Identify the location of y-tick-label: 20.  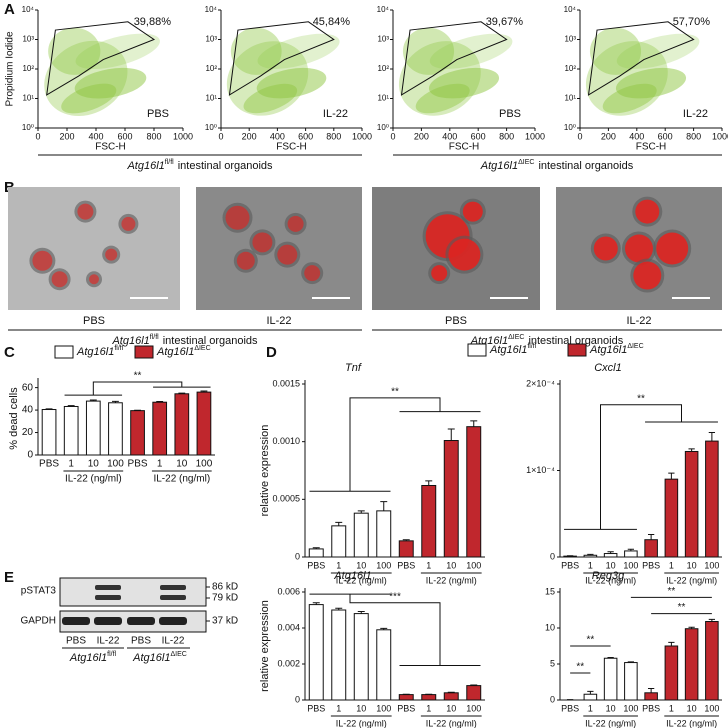
(28, 432).